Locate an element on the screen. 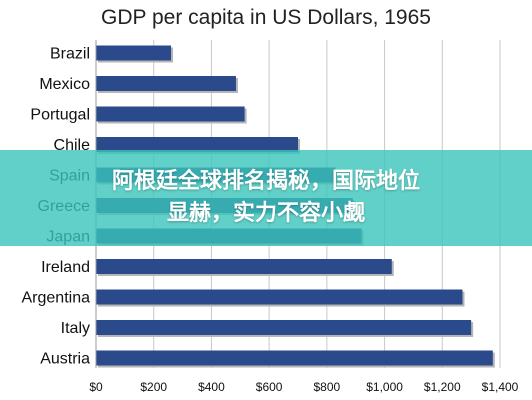 This screenshot has height=400, width=532. category-label-chile: Chile is located at coordinates (72, 145).